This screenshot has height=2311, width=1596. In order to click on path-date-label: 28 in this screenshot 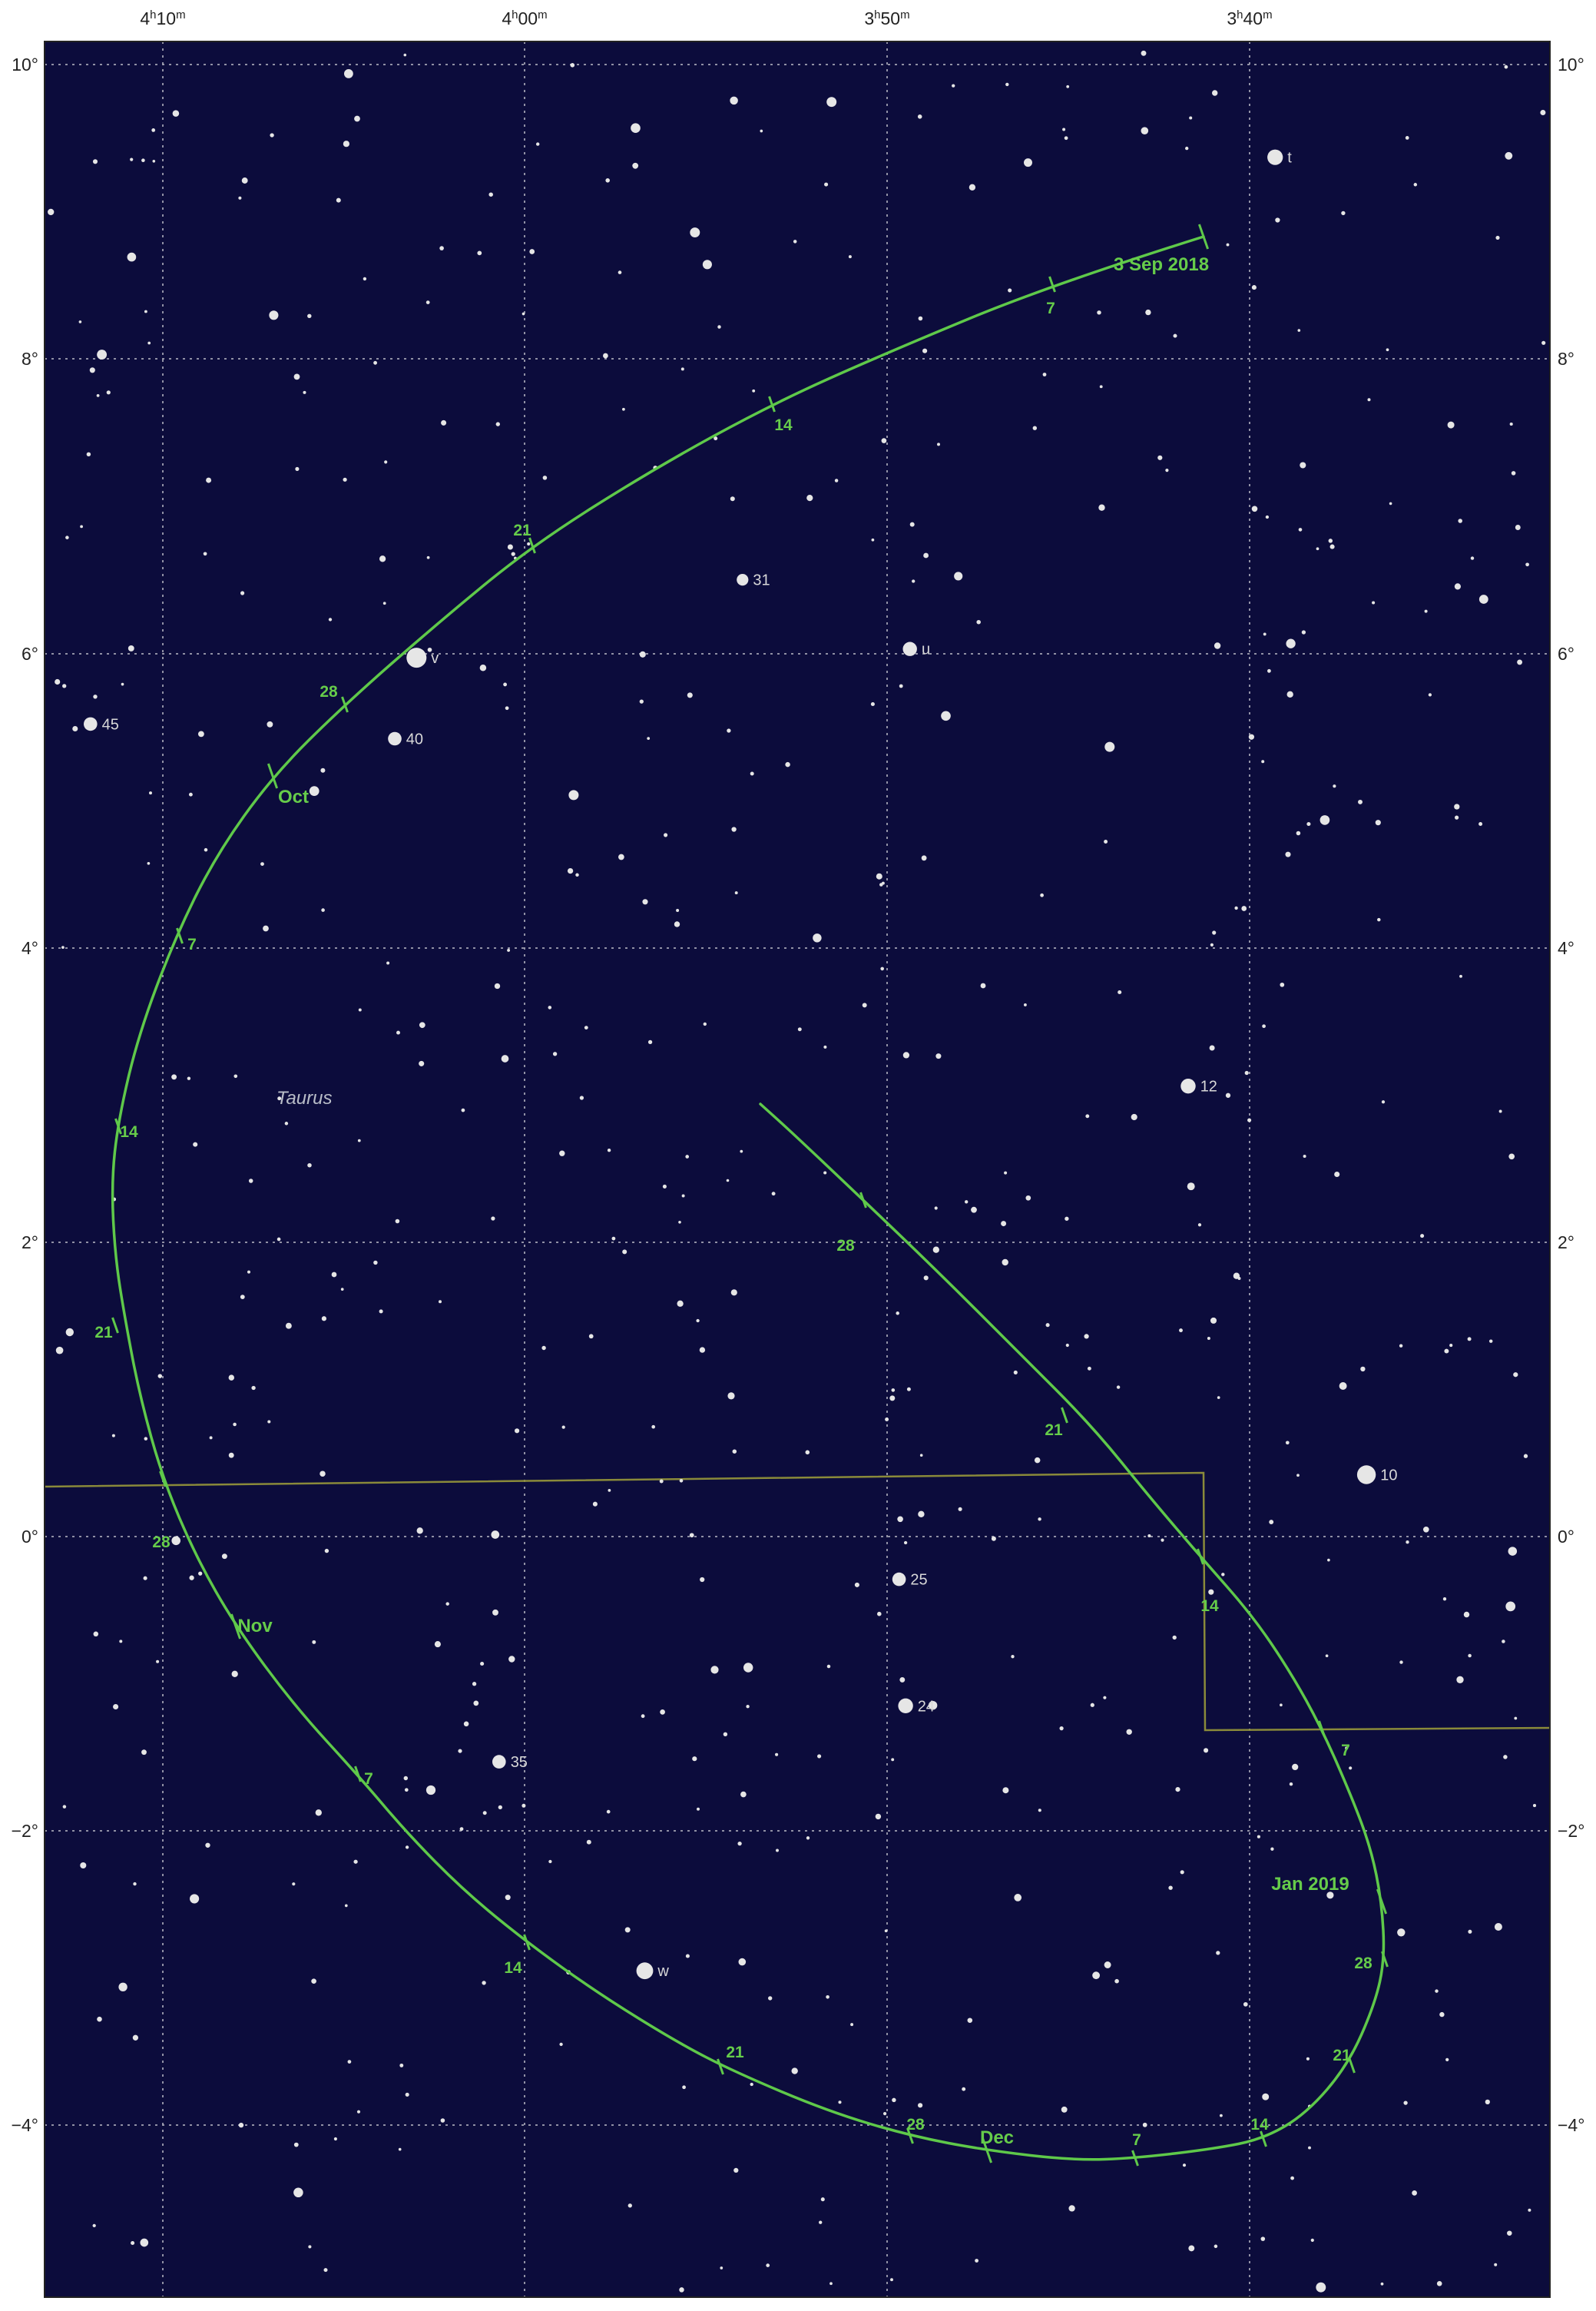, I will do `click(915, 2125)`.